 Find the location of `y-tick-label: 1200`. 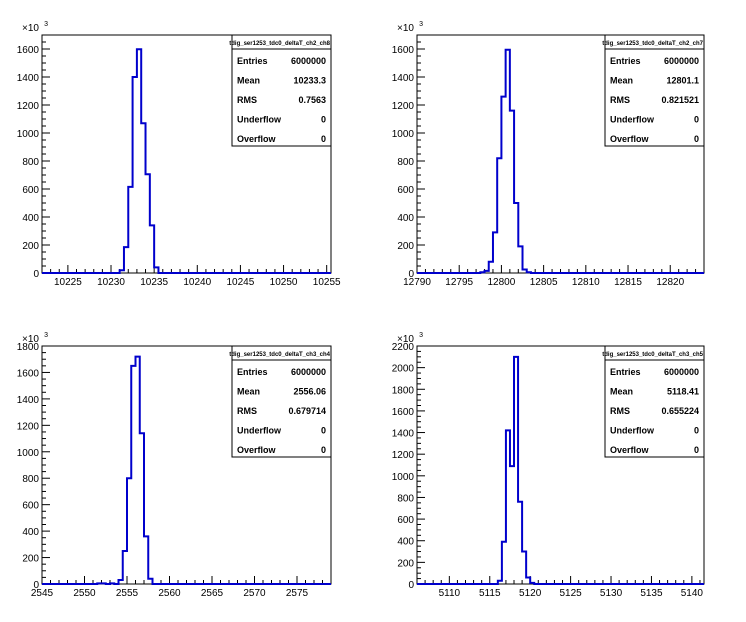

y-tick-label: 1200 is located at coordinates (28, 426).